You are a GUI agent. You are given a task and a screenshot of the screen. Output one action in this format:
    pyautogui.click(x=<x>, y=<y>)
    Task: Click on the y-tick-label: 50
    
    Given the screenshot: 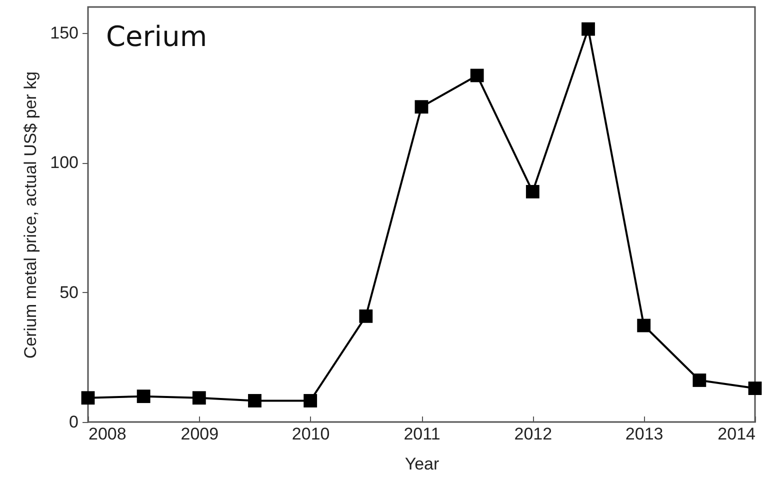 What is the action you would take?
    pyautogui.click(x=69, y=292)
    